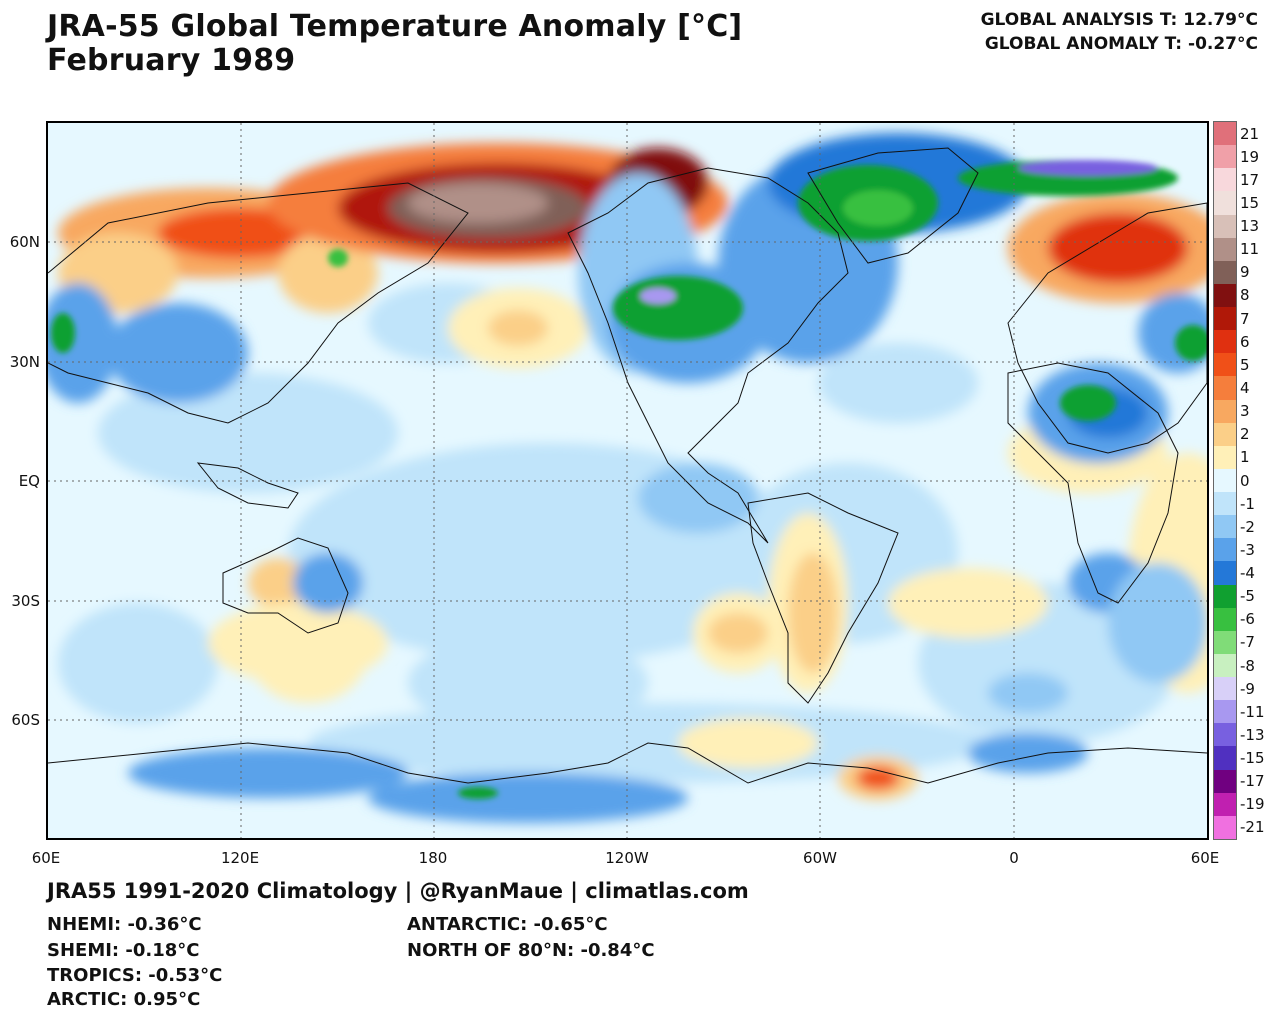  I want to click on colorbar-label: 17, so click(1250, 179).